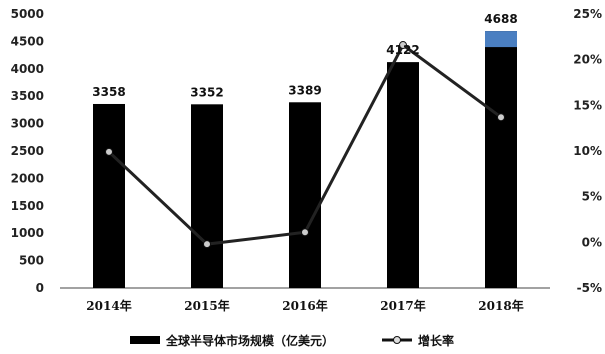 This screenshot has width=605, height=354. I want to click on bar-value-label: 4122, so click(402, 50).